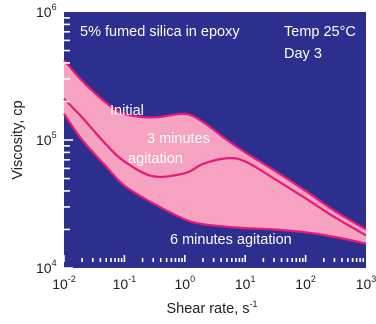 The image size is (376, 324). Describe the element at coordinates (64, 283) in the screenshot. I see `x-tick-label: 10⁻²` at that location.